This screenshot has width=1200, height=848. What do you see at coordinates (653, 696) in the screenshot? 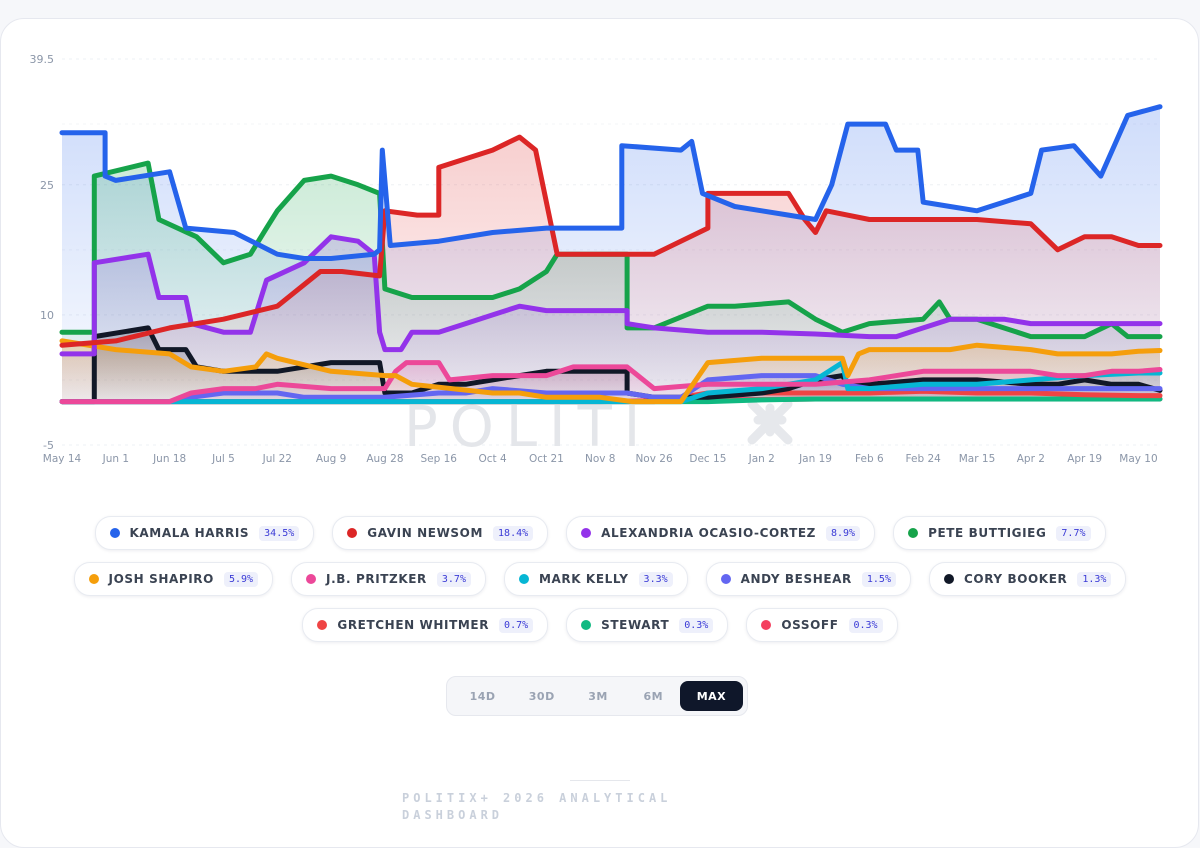
I see `range-option-6m: 6M` at bounding box center [653, 696].